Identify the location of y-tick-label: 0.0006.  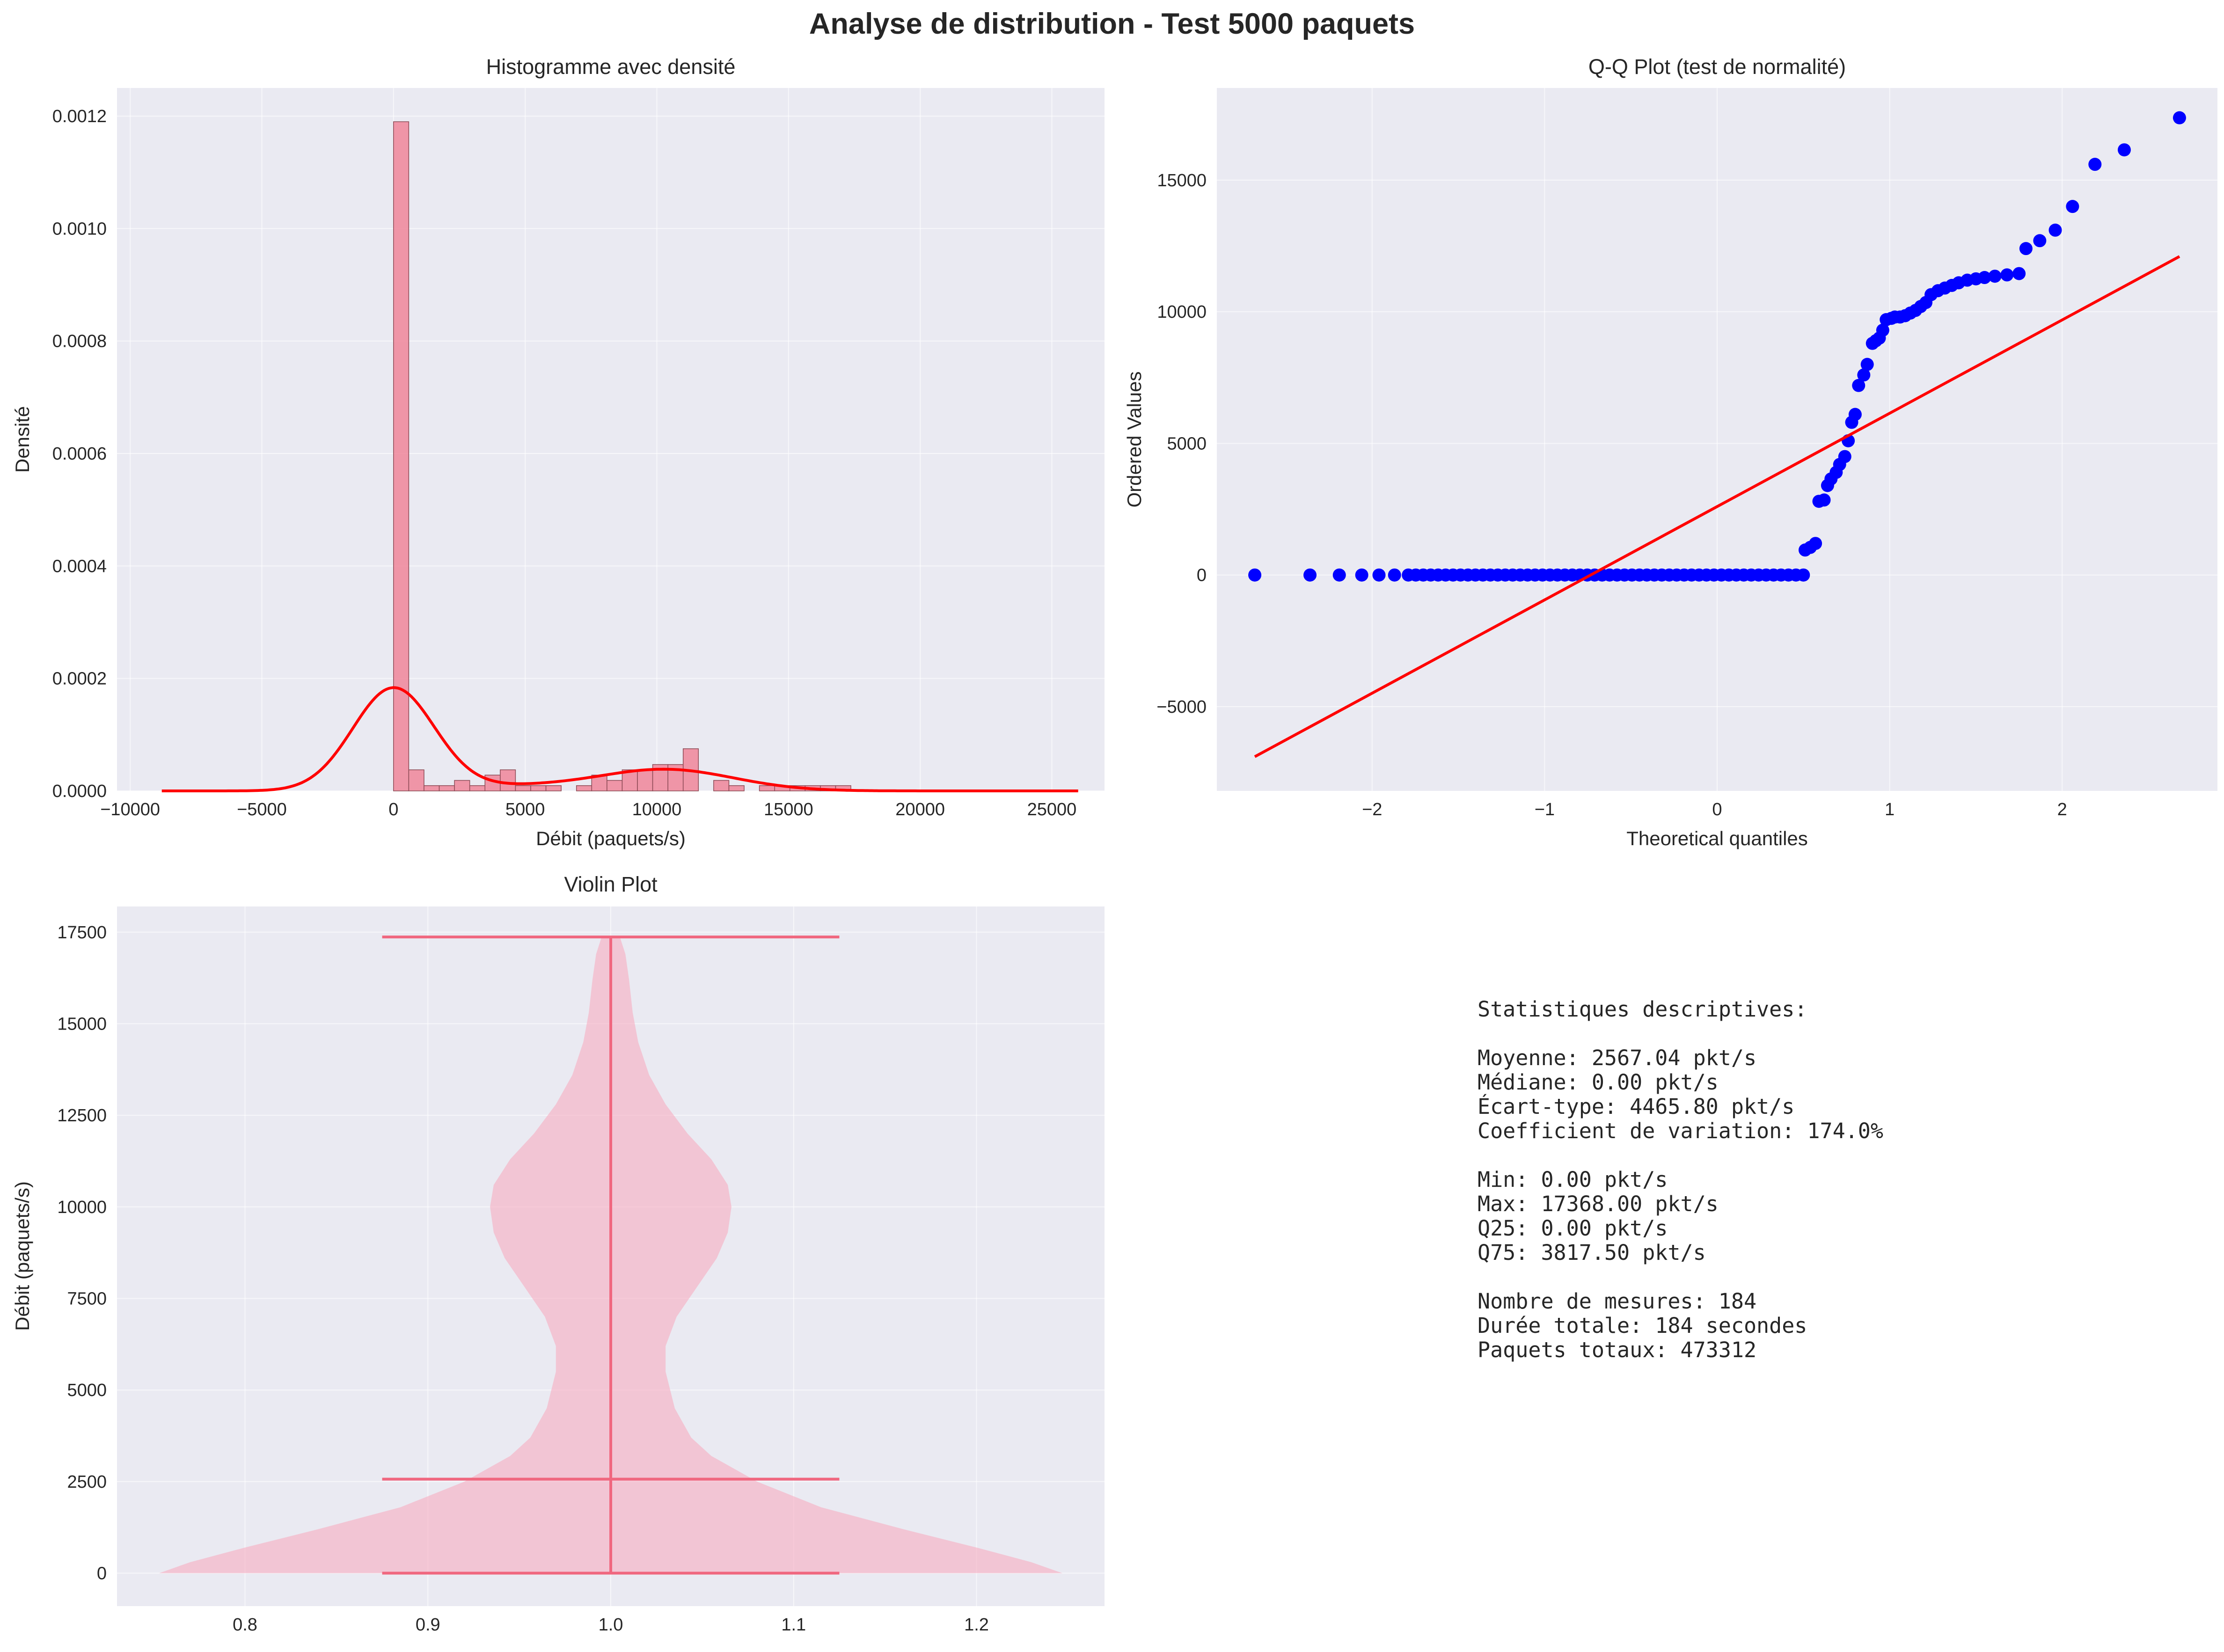
(79, 454).